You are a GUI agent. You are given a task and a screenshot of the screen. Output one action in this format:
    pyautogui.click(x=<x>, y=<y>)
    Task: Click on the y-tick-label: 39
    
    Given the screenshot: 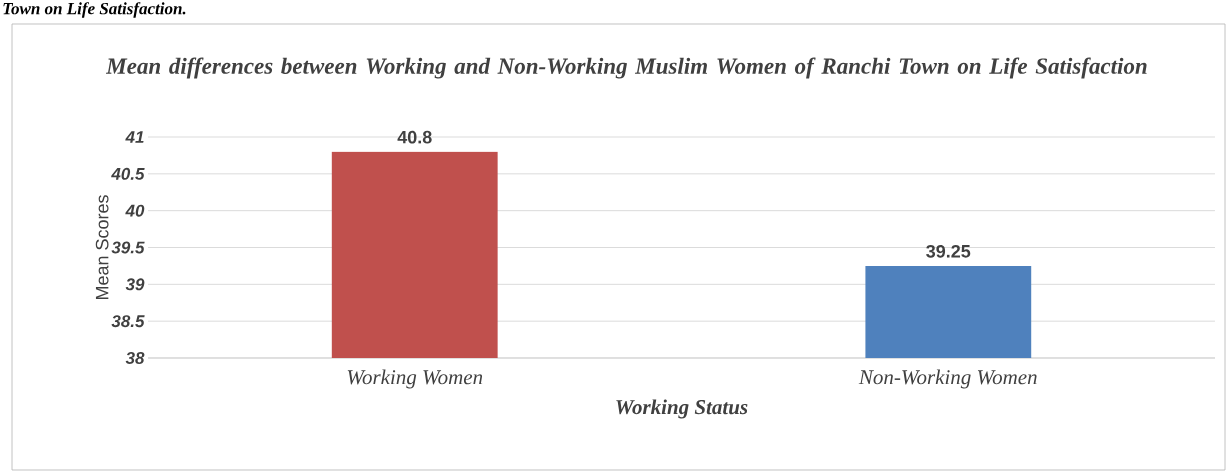 What is the action you would take?
    pyautogui.click(x=135, y=284)
    